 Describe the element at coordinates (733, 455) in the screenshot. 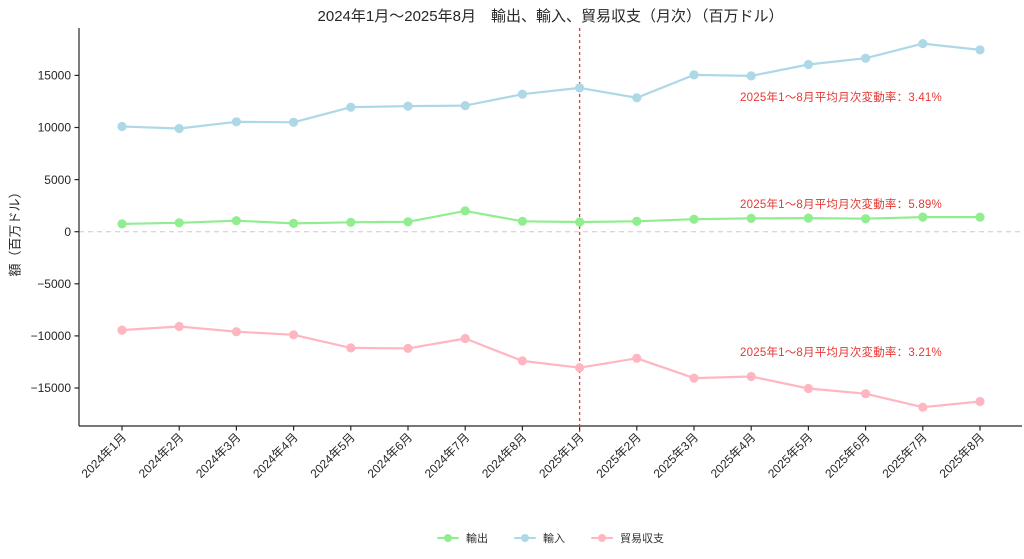

I see `x-tick-label: 2025年4月` at that location.